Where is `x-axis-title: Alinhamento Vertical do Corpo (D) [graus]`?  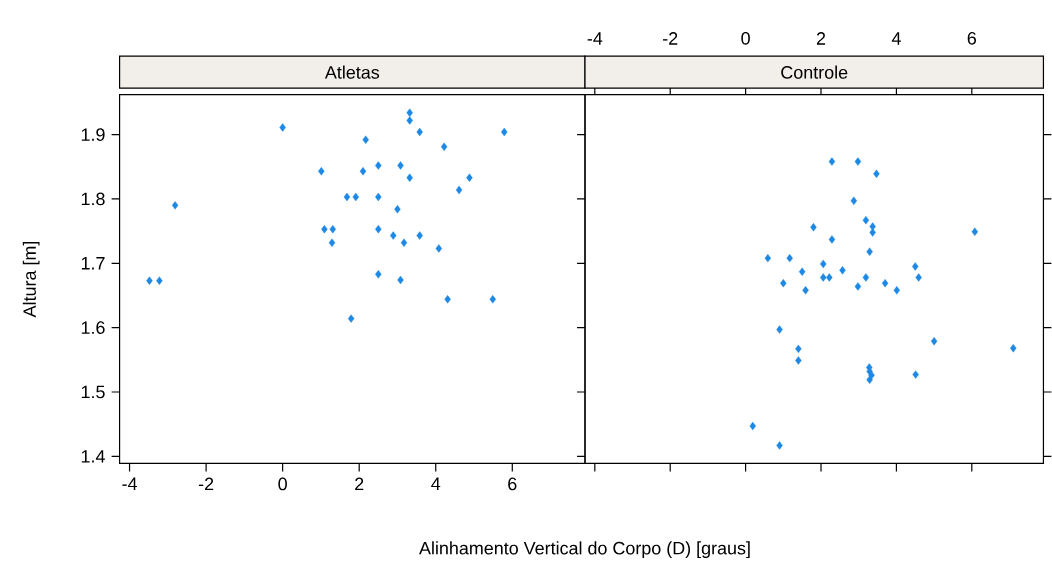 x-axis-title: Alinhamento Vertical do Corpo (D) [graus] is located at coordinates (584, 550).